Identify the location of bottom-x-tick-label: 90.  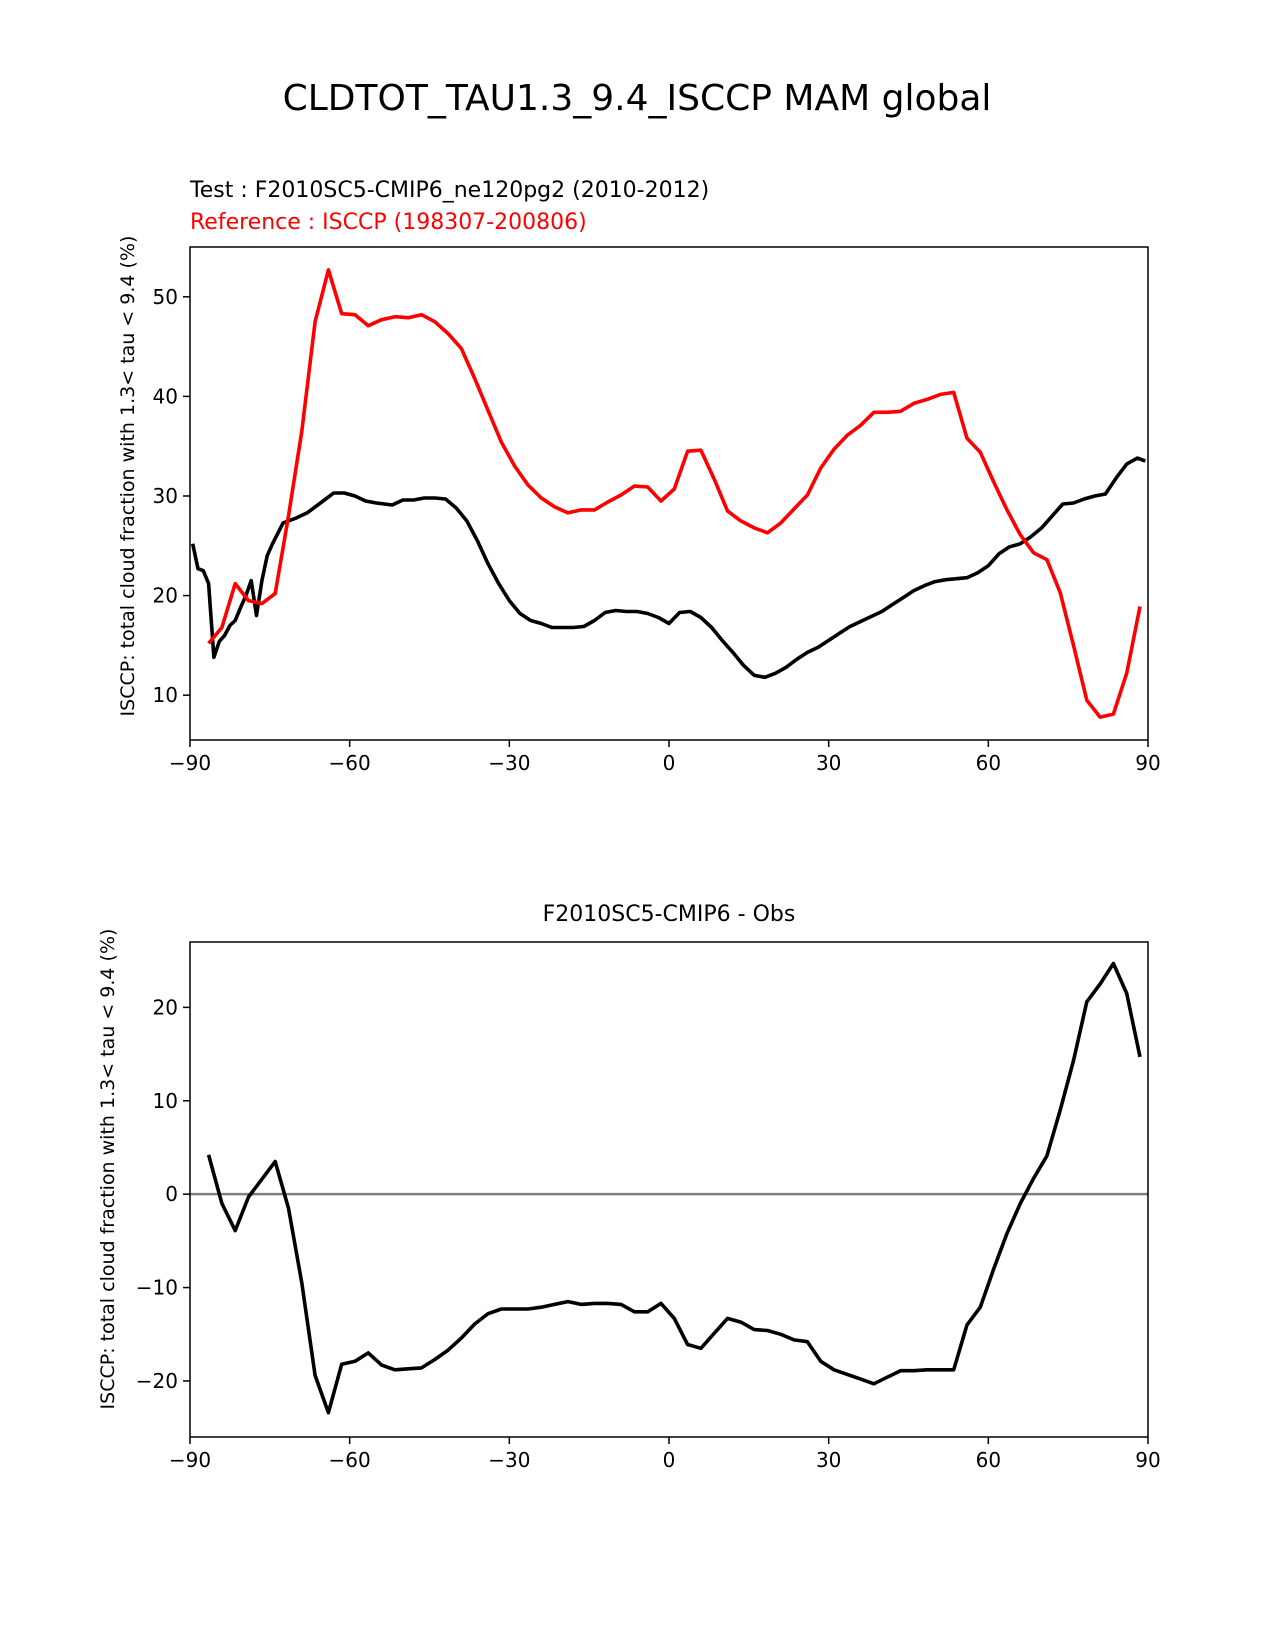
(1147, 1460).